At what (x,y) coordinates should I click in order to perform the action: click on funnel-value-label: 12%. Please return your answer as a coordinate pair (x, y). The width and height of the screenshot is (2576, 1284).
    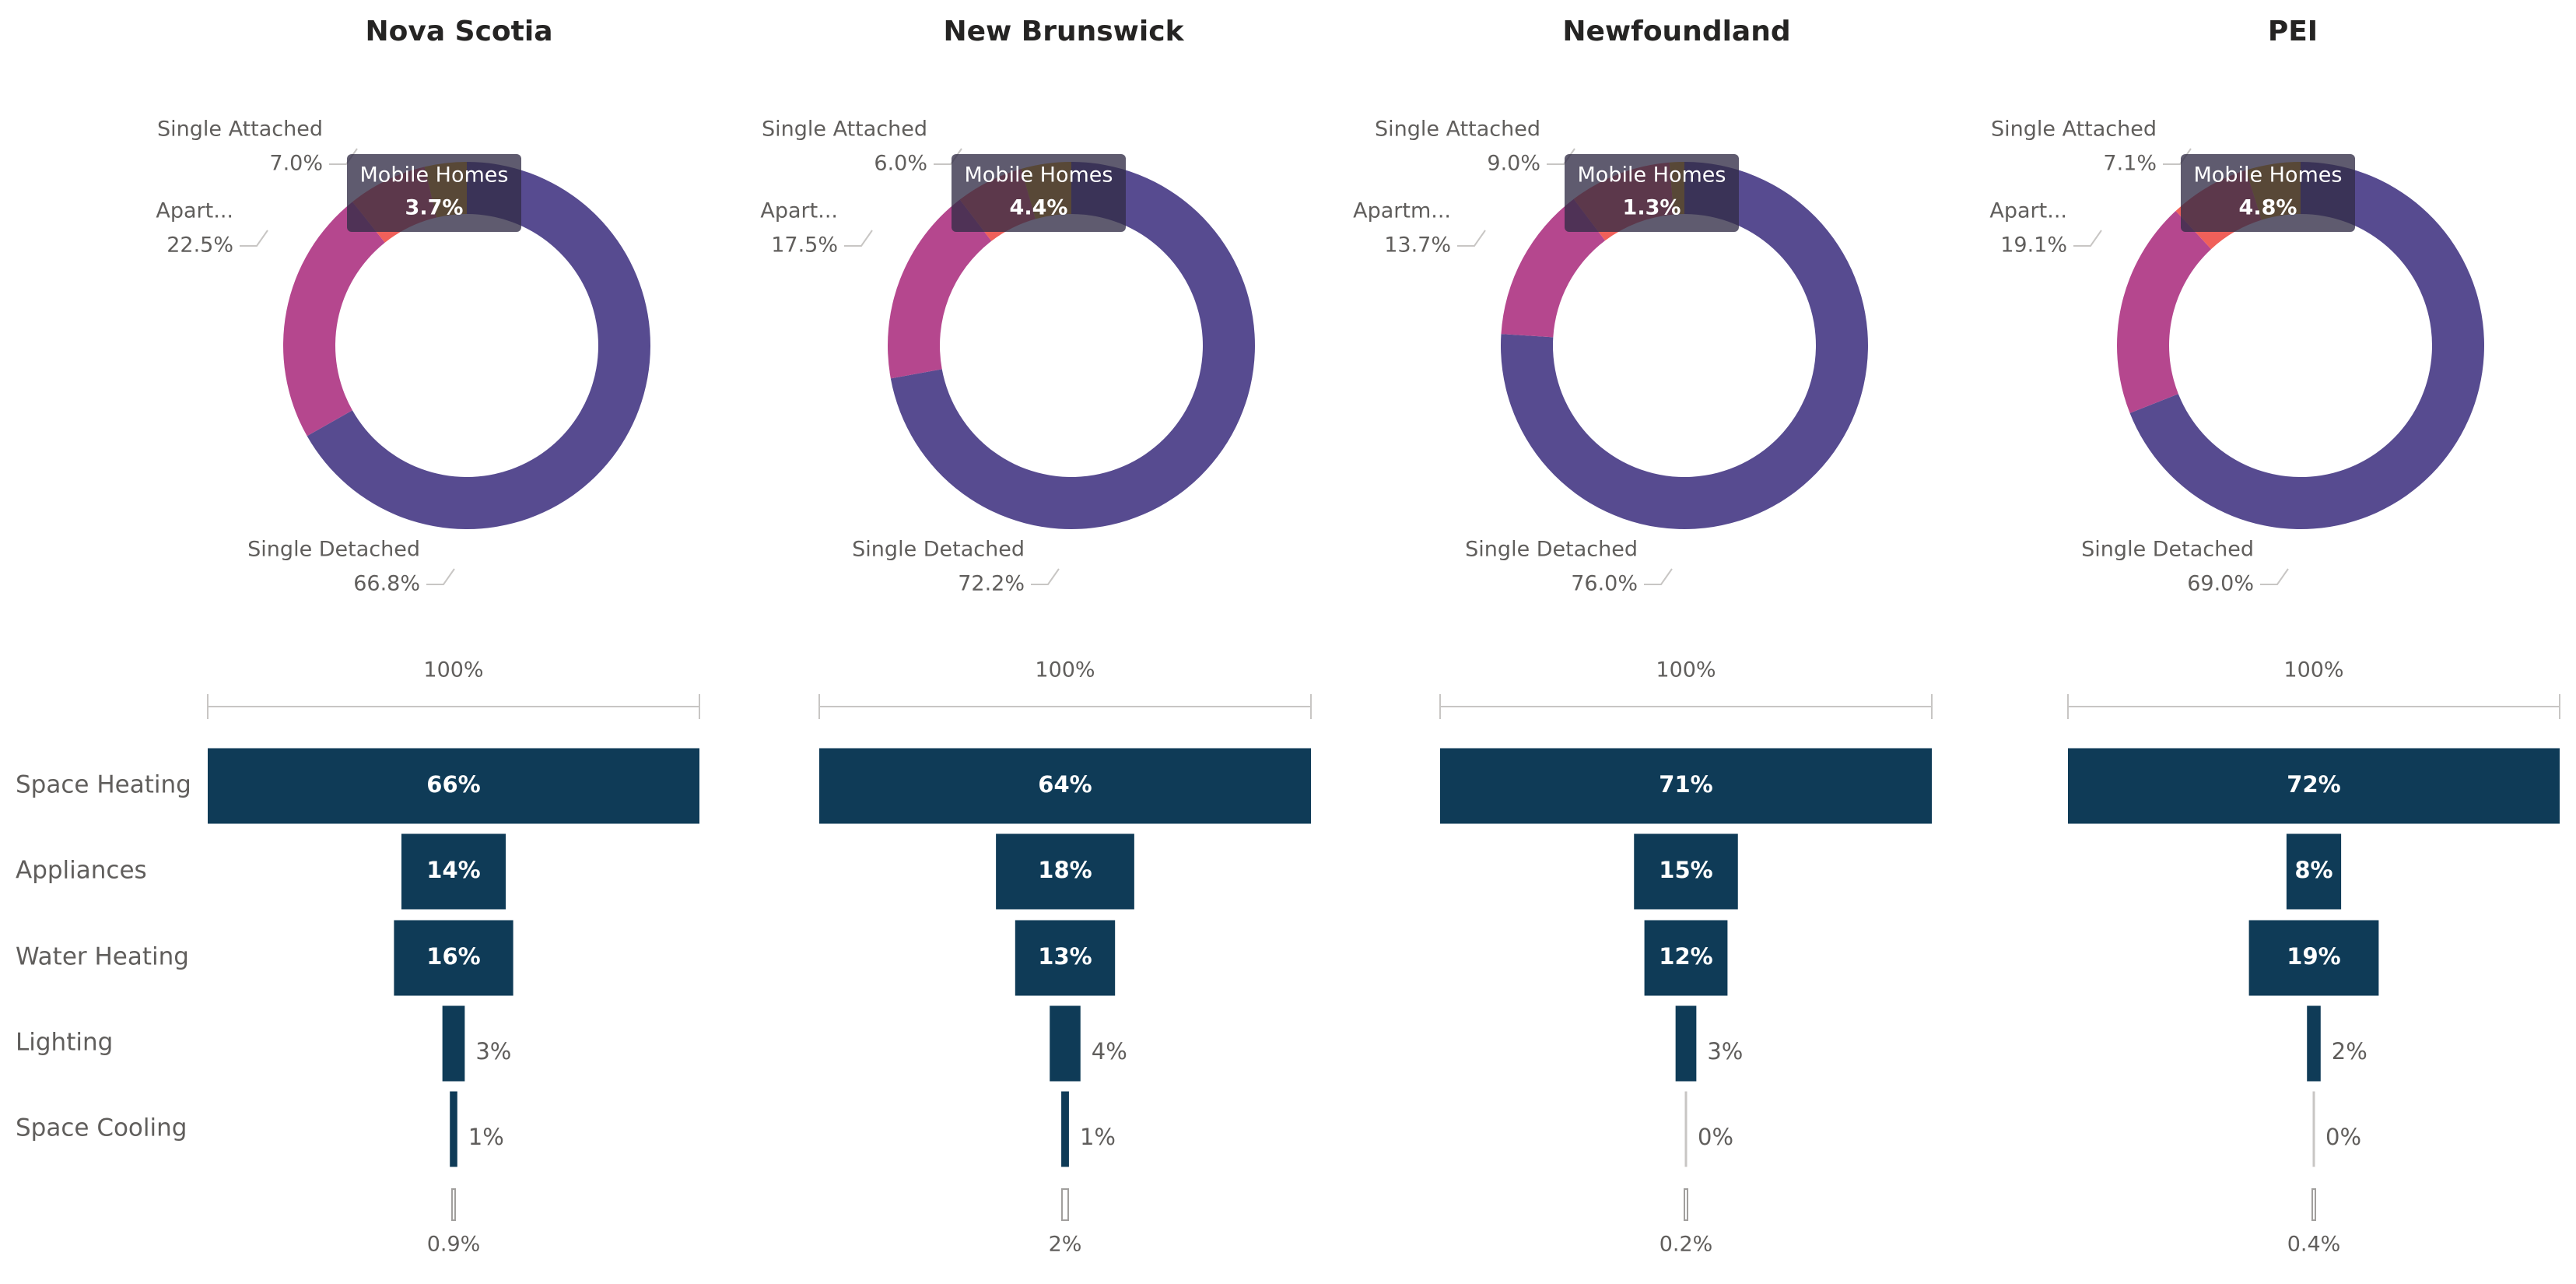
    Looking at the image, I should click on (1686, 957).